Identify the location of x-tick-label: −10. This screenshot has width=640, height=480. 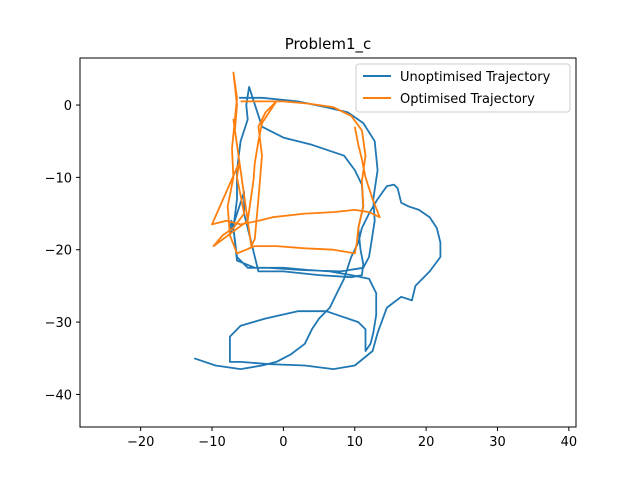
(211, 442).